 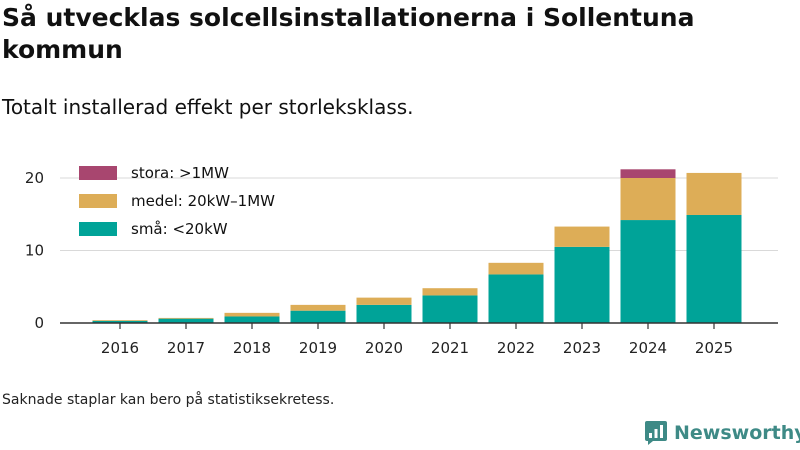 What do you see at coordinates (516, 348) in the screenshot?
I see `x-tick-label: 2022` at bounding box center [516, 348].